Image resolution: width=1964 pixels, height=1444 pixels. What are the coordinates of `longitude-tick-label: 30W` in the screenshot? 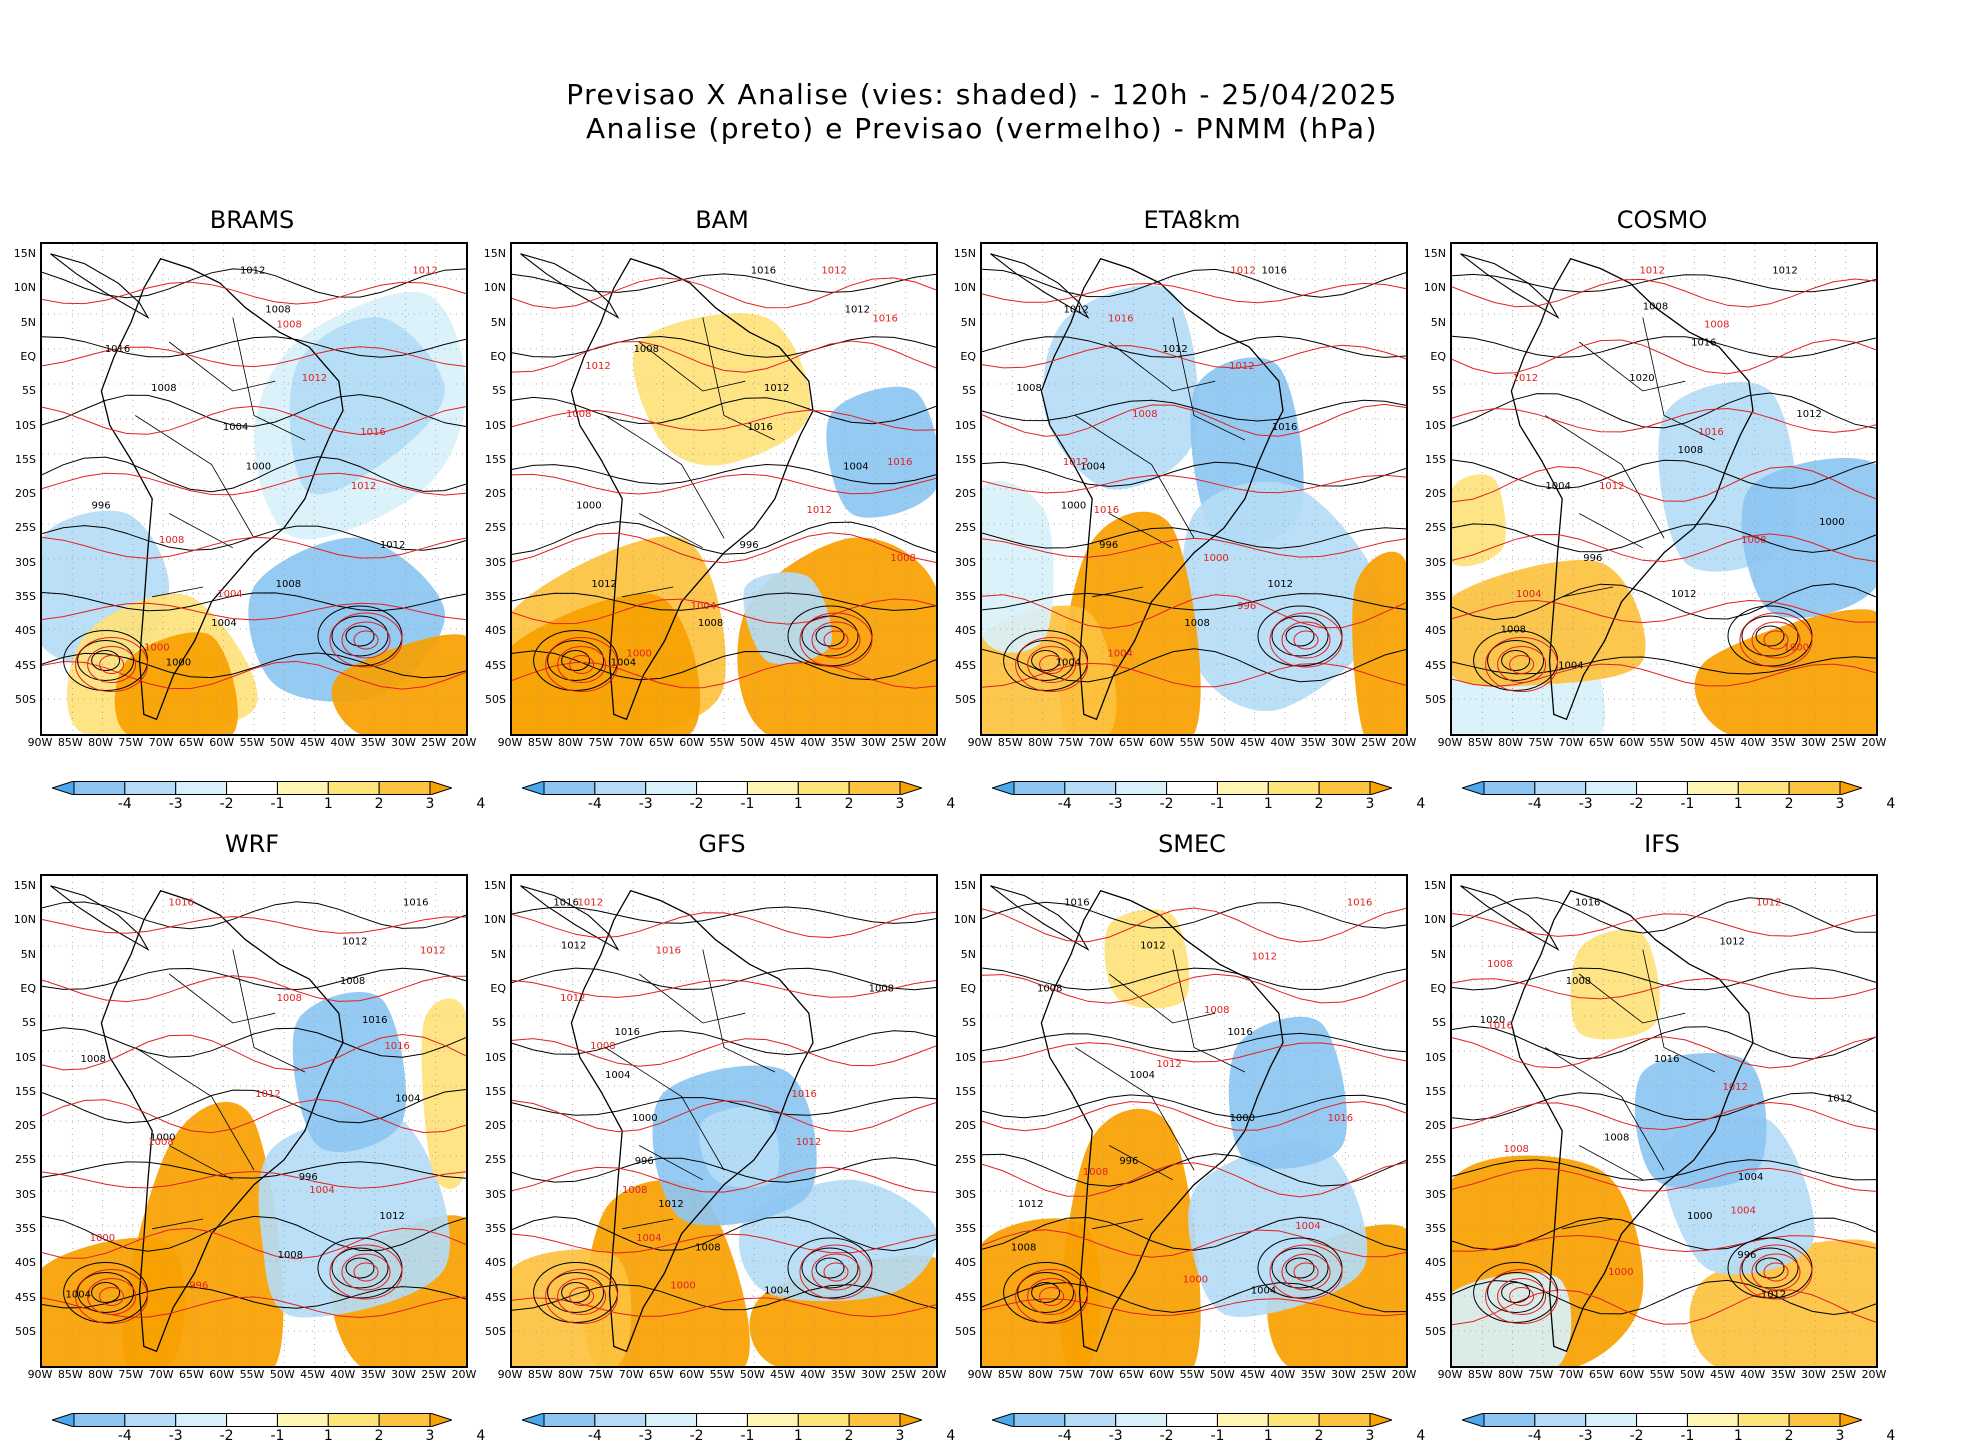 It's located at (873, 742).